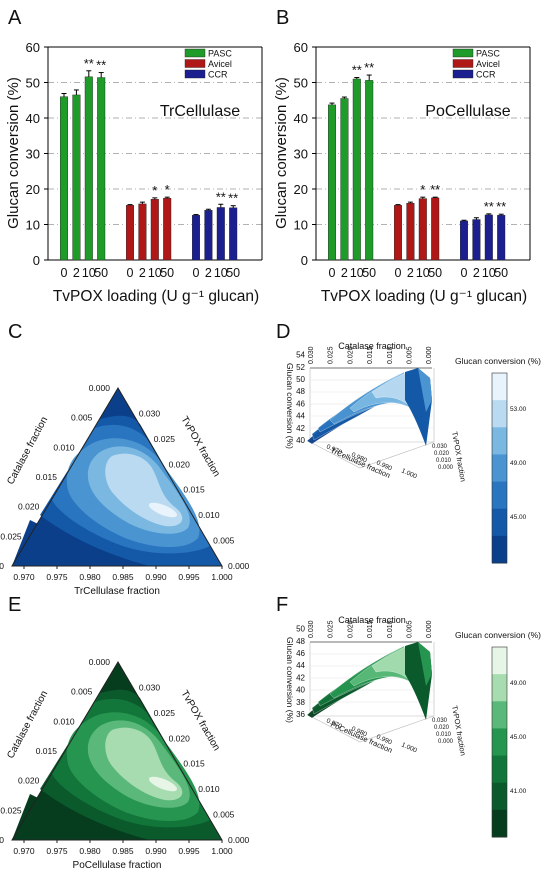 This screenshot has height=872, width=550. I want to click on front-tick-label: 1.000, so click(409, 473).